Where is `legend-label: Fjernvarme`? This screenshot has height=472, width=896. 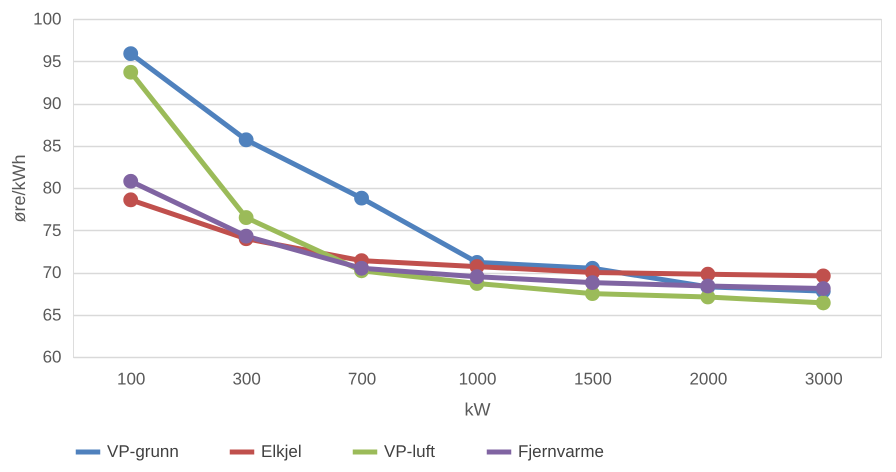 legend-label: Fjernvarme is located at coordinates (561, 451).